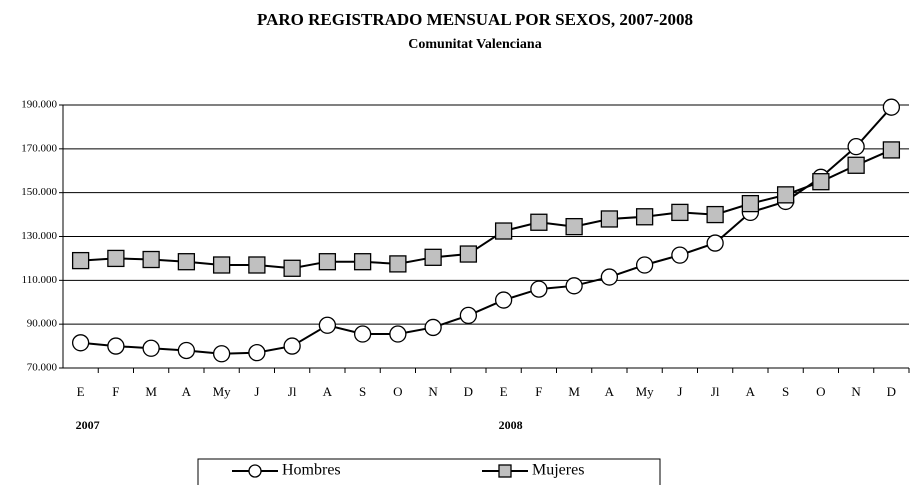 This screenshot has height=485, width=912. I want to click on year-label: 2007, so click(88, 425).